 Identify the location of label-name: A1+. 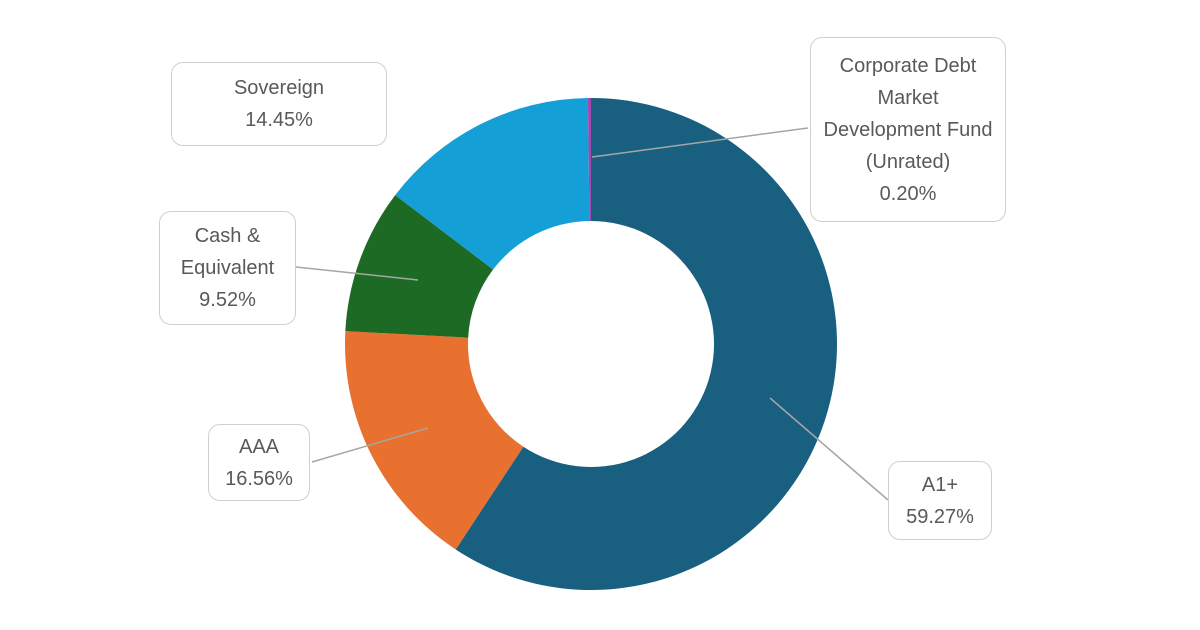
(940, 484).